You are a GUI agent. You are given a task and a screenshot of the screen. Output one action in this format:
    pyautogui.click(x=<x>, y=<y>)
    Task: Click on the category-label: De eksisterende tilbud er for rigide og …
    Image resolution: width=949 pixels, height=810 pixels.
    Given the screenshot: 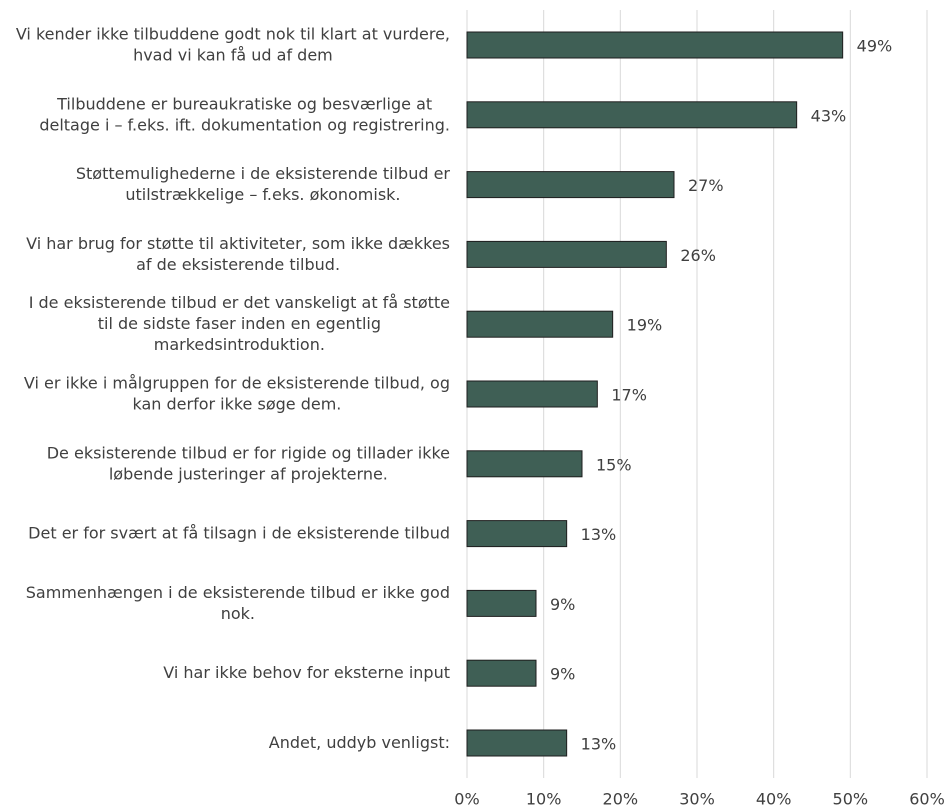 What is the action you would take?
    pyautogui.click(x=248, y=463)
    